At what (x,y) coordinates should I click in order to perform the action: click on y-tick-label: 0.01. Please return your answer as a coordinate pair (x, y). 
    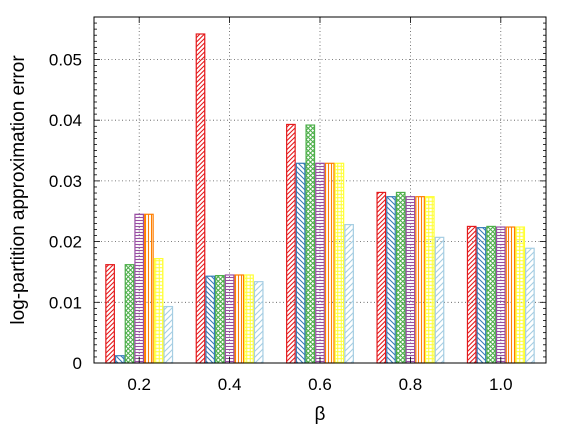
    Looking at the image, I should click on (65, 302).